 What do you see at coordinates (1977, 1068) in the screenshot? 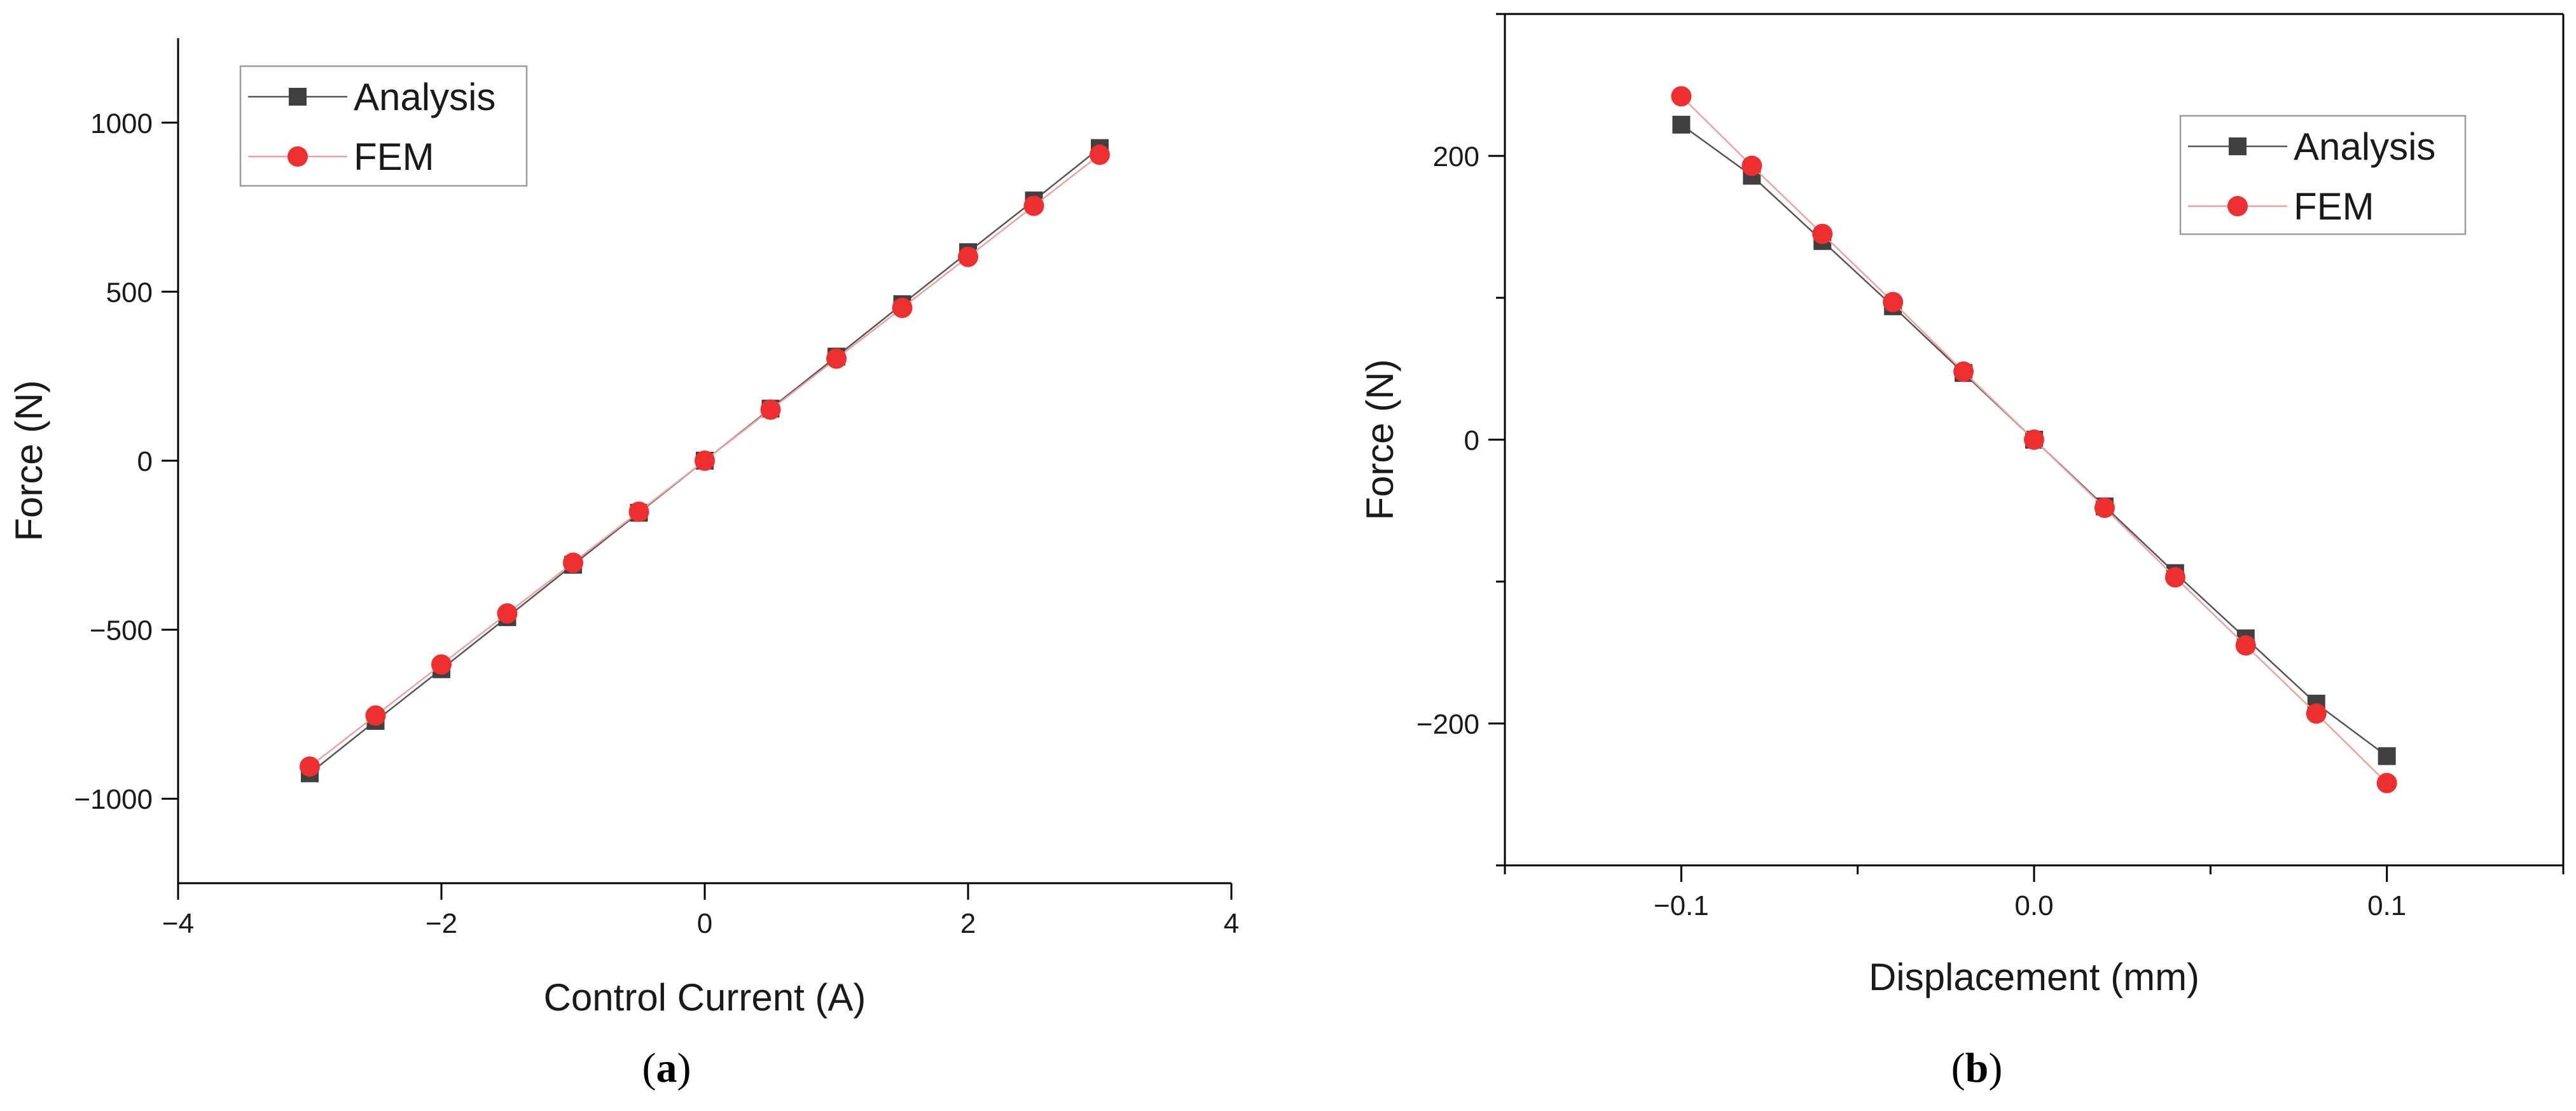
I see `panel-caption: (b)` at bounding box center [1977, 1068].